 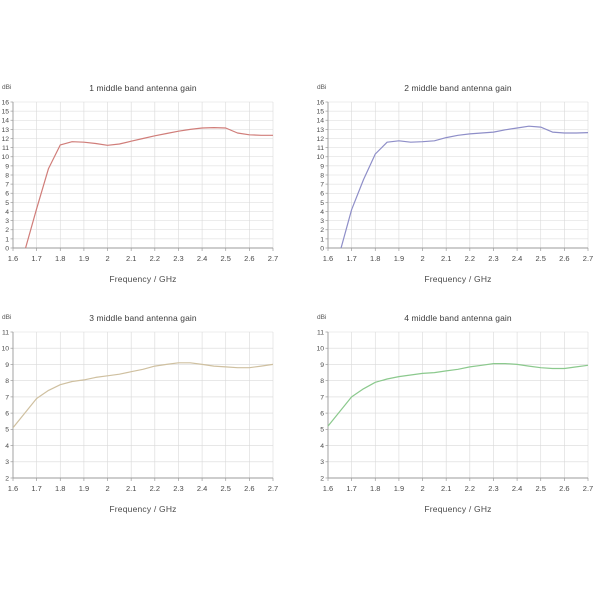 What do you see at coordinates (5, 139) in the screenshot?
I see `svg-text: 12` at bounding box center [5, 139].